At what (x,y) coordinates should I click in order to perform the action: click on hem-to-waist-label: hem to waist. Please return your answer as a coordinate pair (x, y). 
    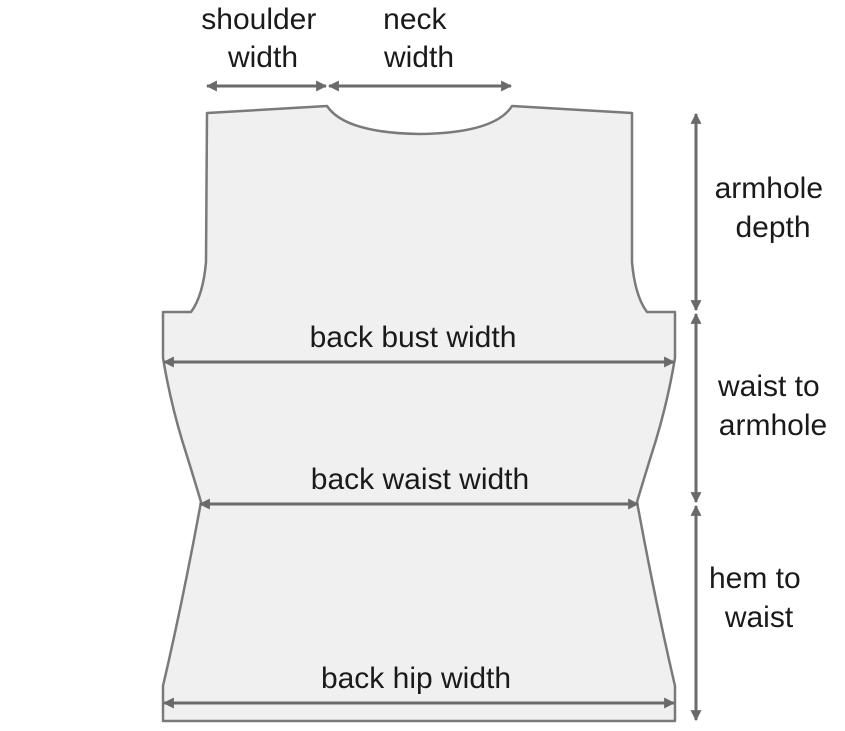
    Looking at the image, I should click on (759, 598).